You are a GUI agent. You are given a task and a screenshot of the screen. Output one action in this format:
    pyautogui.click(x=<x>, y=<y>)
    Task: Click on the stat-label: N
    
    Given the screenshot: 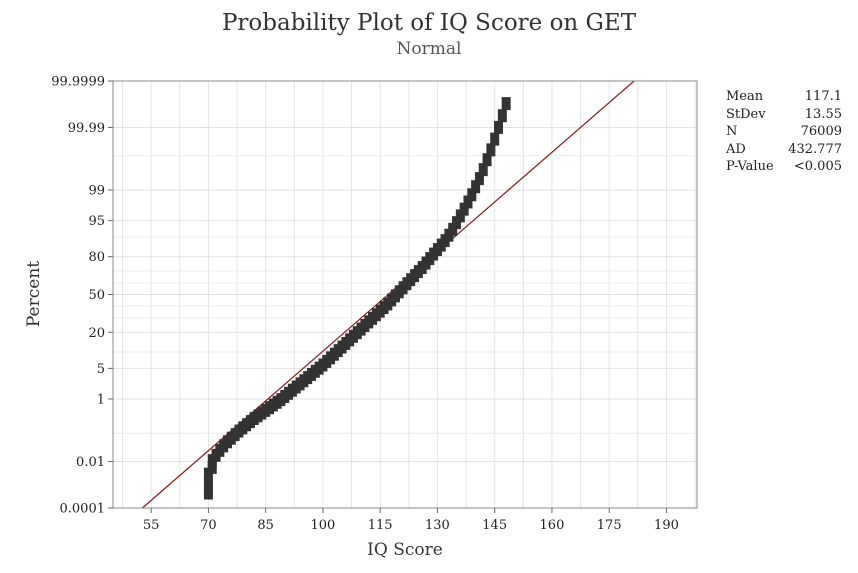 What is the action you would take?
    pyautogui.click(x=732, y=132)
    